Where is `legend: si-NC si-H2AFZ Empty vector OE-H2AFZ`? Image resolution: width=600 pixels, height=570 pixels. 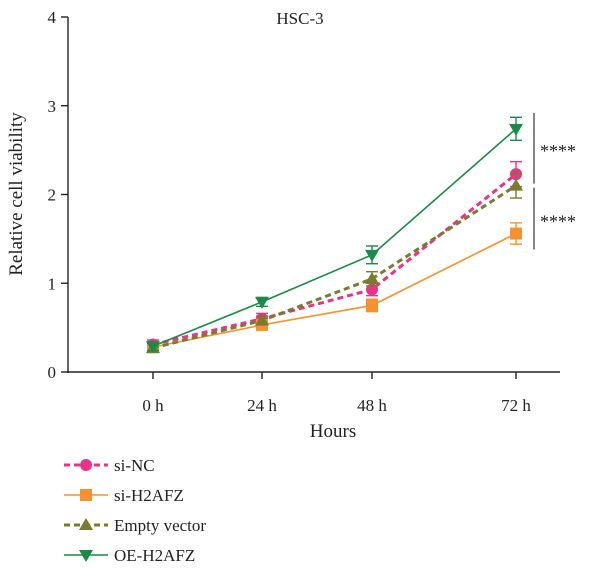
legend: si-NC si-H2AFZ Empty vector OE-H2AFZ is located at coordinates (135, 510).